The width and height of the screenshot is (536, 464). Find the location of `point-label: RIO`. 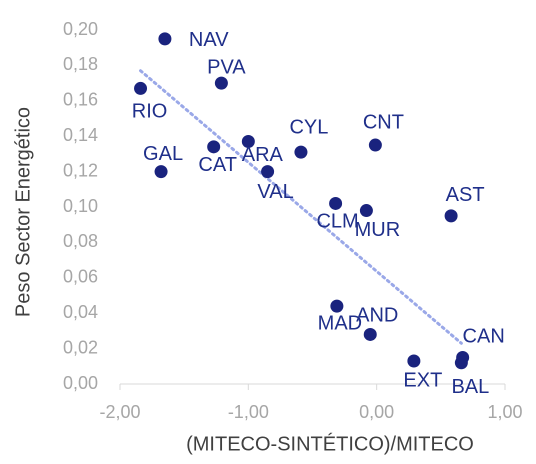

point-label: RIO is located at coordinates (150, 112).